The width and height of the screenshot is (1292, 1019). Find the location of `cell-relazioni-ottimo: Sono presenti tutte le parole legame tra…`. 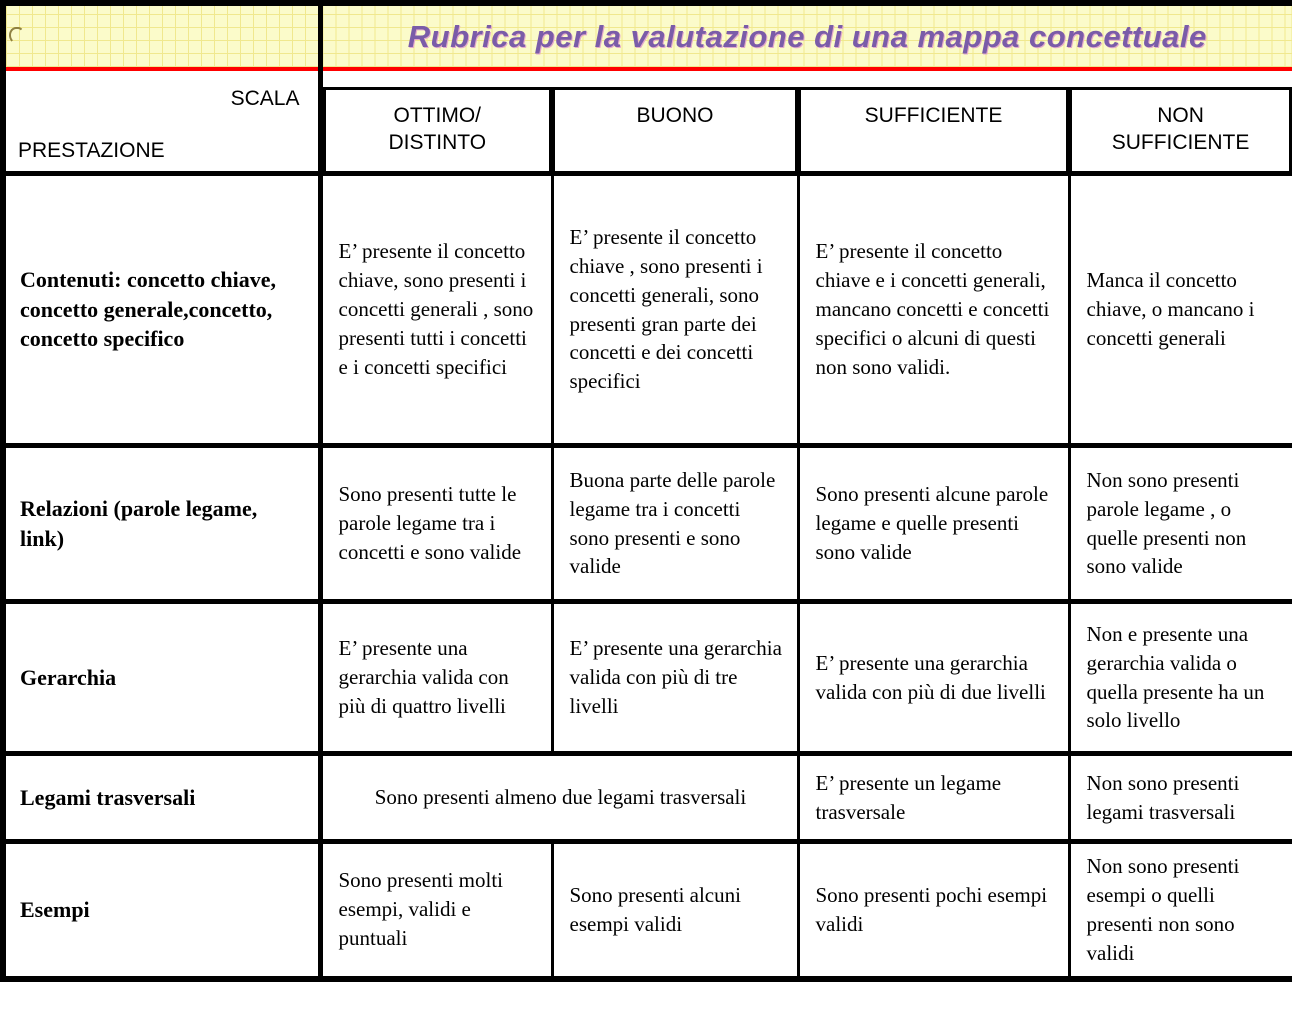

cell-relazioni-ottimo: Sono presenti tutte le parole legame tra… is located at coordinates (436, 523).